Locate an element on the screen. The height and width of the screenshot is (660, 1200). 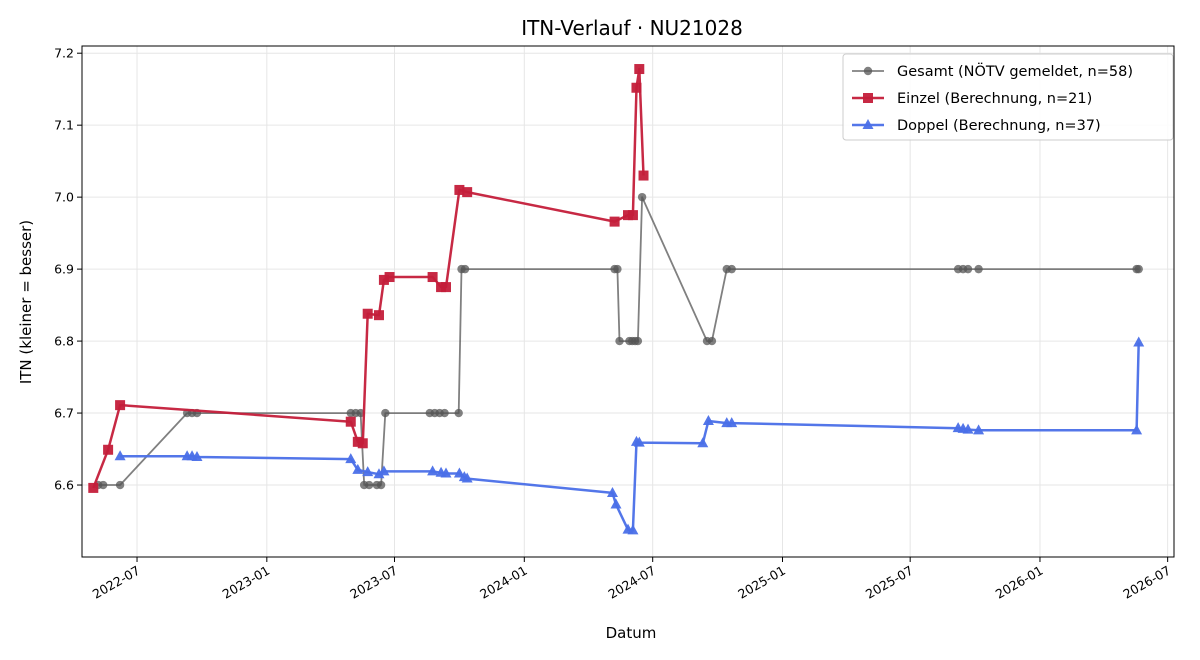
y-tick-label: 6.8 is located at coordinates (64, 341).